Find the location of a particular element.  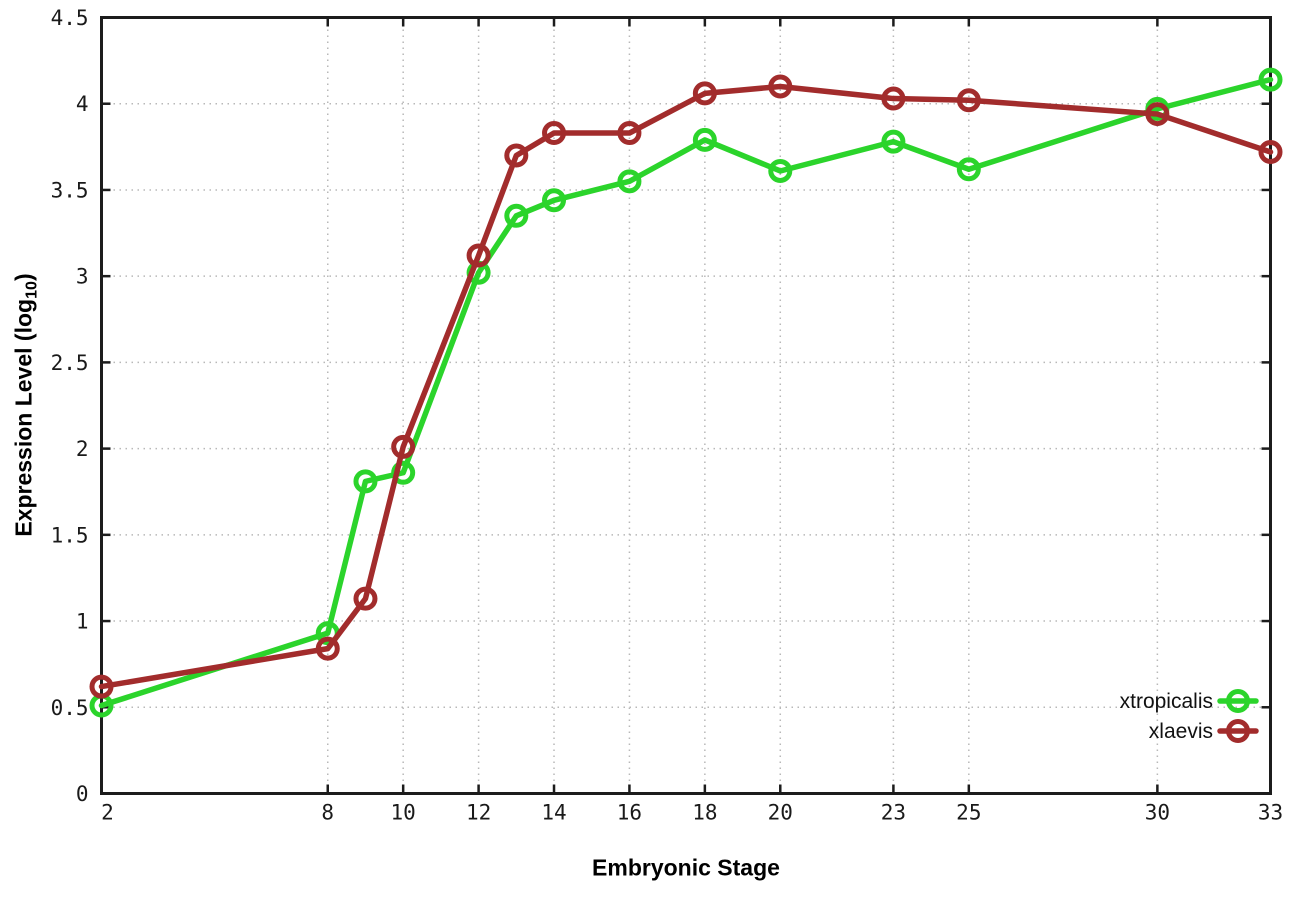

y-axis-title-text: Expression Level (log is located at coordinates (23, 417).